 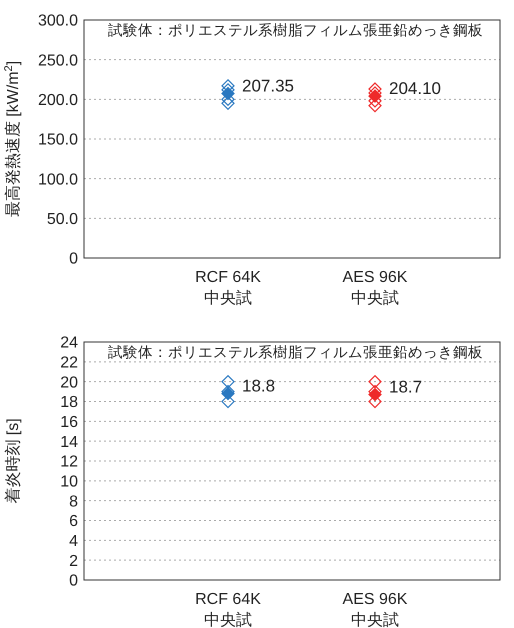 What do you see at coordinates (69, 383) in the screenshot?
I see `y-tick-label: 20` at bounding box center [69, 383].